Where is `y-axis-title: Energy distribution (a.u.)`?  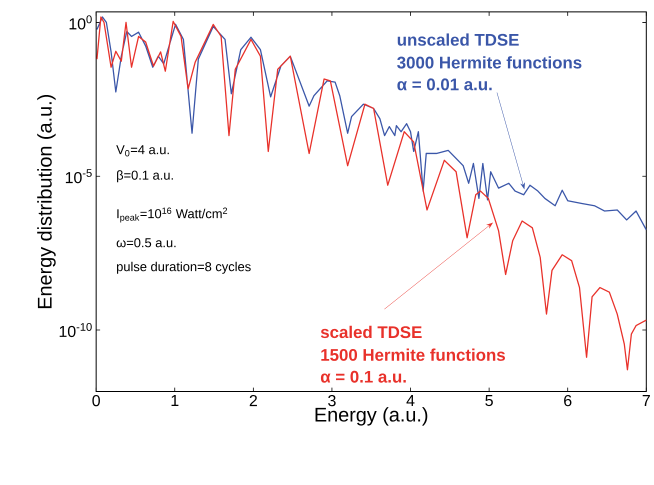 y-axis-title: Energy distribution (a.u.) is located at coordinates (46, 201).